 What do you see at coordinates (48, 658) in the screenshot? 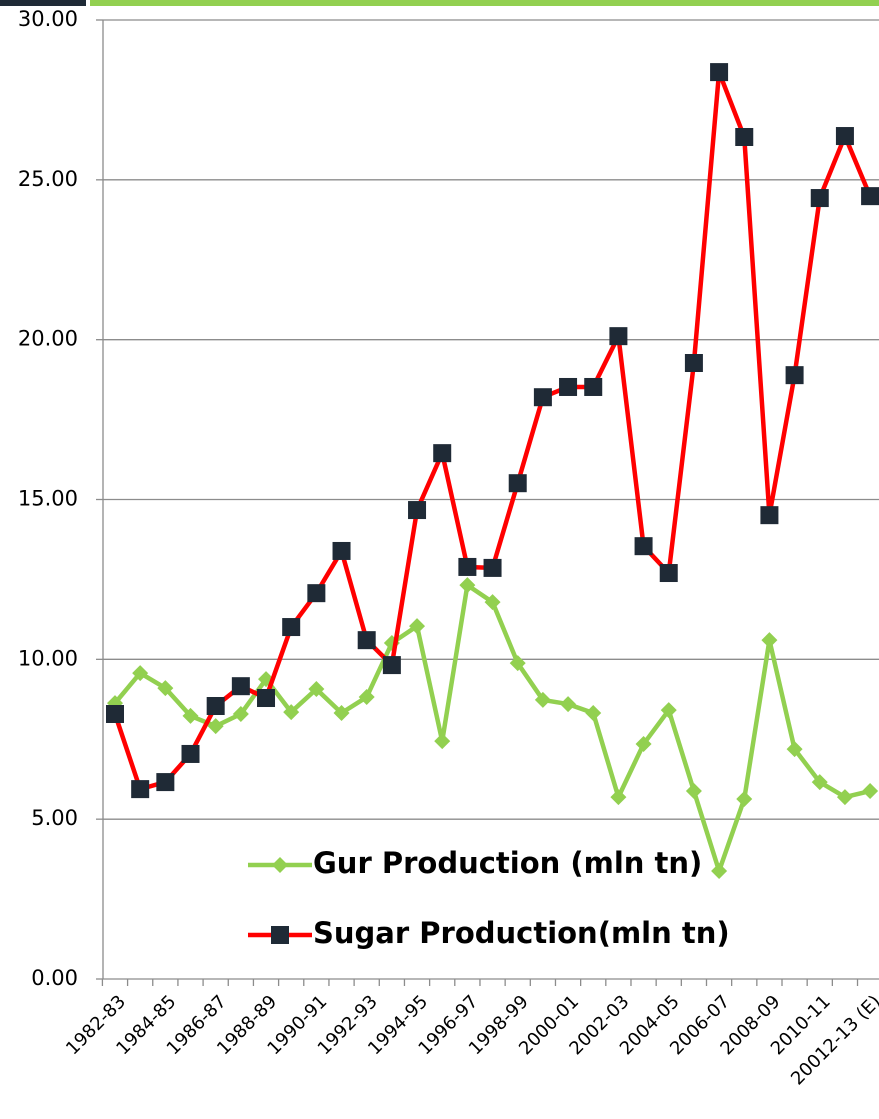
I see `y-tick-label: 10.00` at bounding box center [48, 658].